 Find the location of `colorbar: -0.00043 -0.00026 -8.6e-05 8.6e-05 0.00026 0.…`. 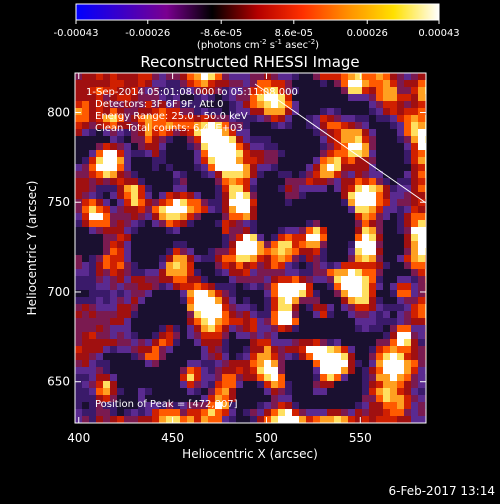

colorbar: -0.00043 -0.00026 -8.6e-05 8.6e-05 0.00026 0.… is located at coordinates (257, 27).